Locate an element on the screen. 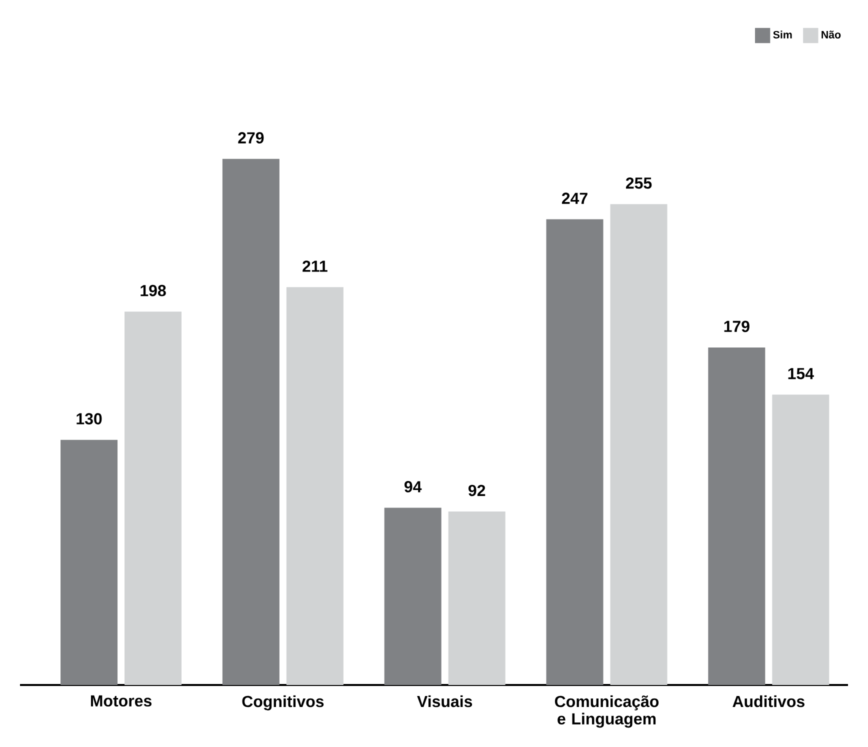 The image size is (868, 747). data-label: 198 is located at coordinates (153, 290).